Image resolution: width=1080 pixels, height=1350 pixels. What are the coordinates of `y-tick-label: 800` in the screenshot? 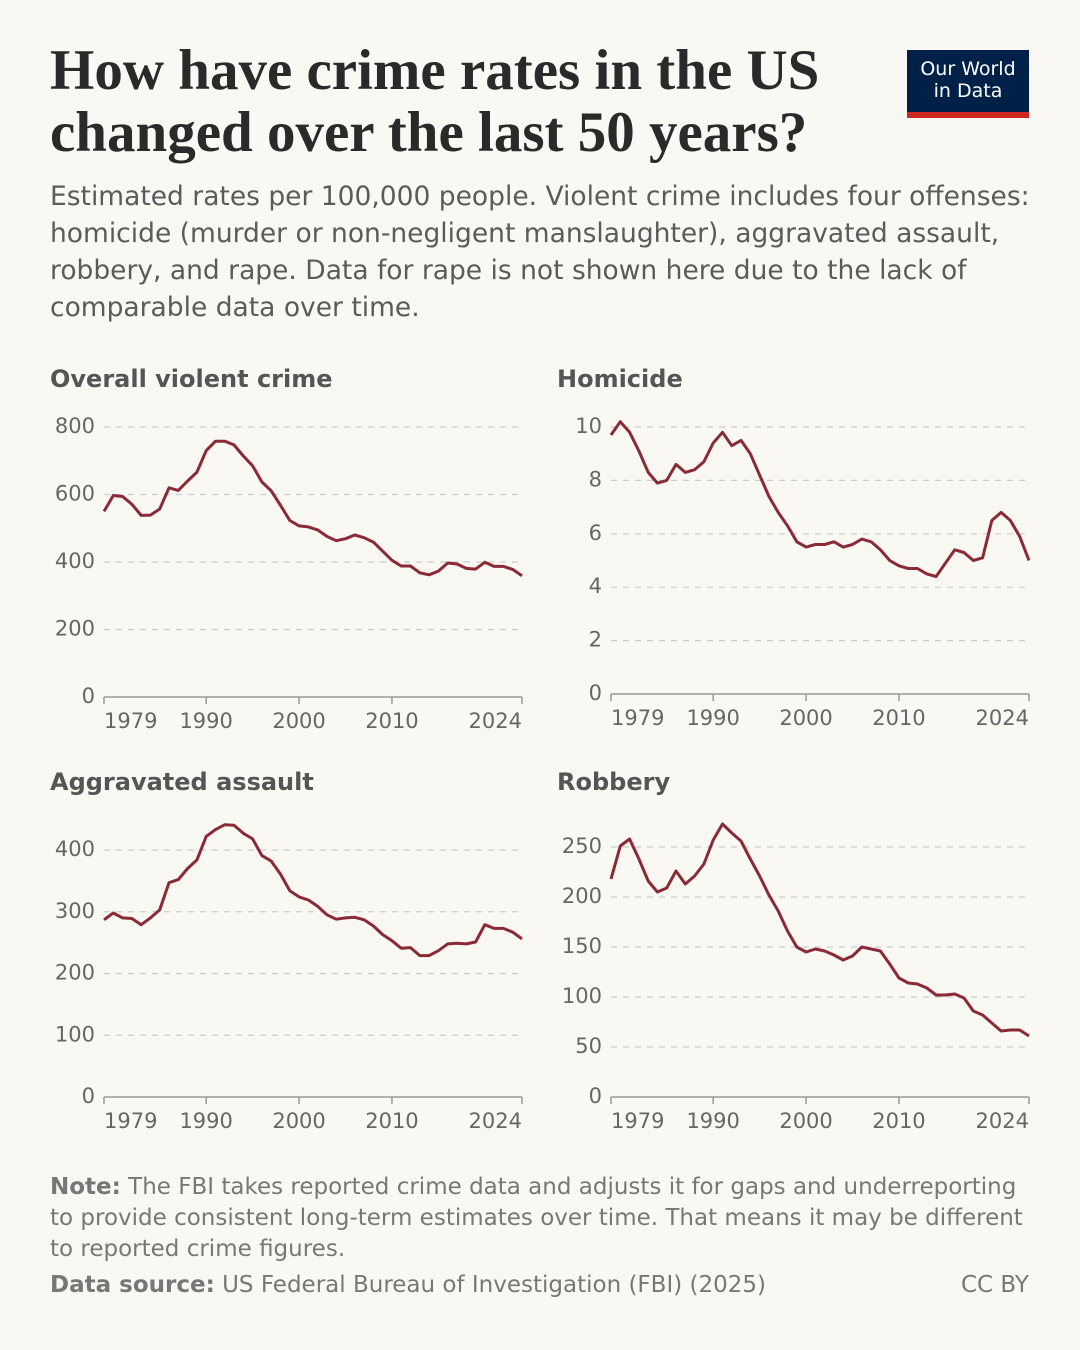 It's located at (75, 426).